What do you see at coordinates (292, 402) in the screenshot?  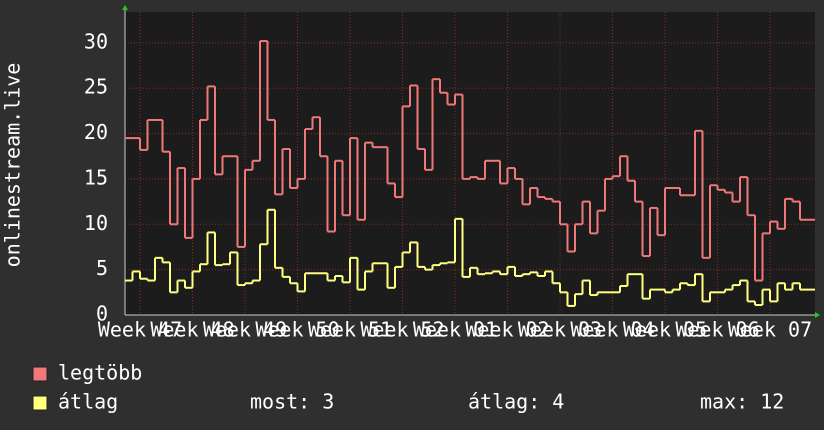 I see `stat: most: 3` at bounding box center [292, 402].